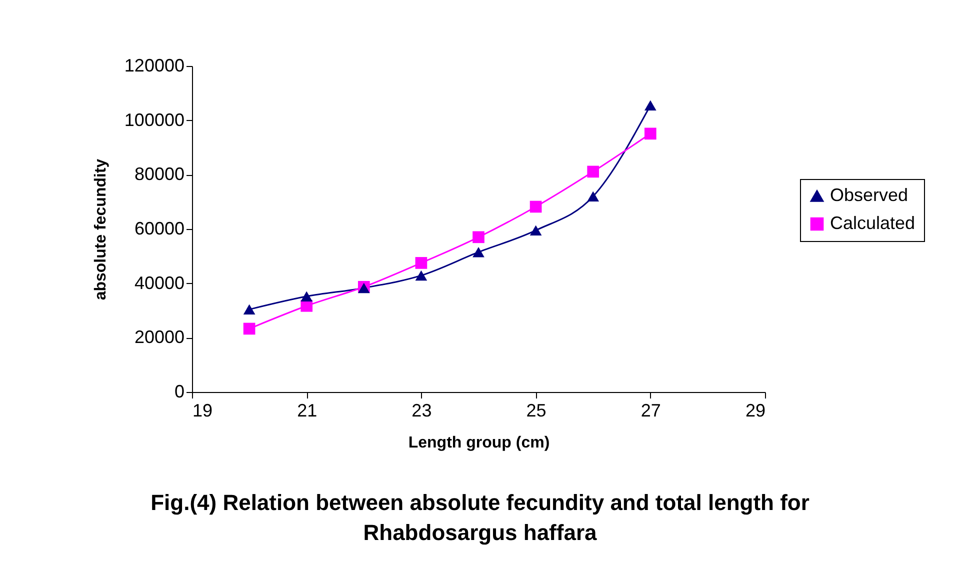 The width and height of the screenshot is (964, 574). Describe the element at coordinates (159, 228) in the screenshot. I see `y-tick-label: 60000` at that location.